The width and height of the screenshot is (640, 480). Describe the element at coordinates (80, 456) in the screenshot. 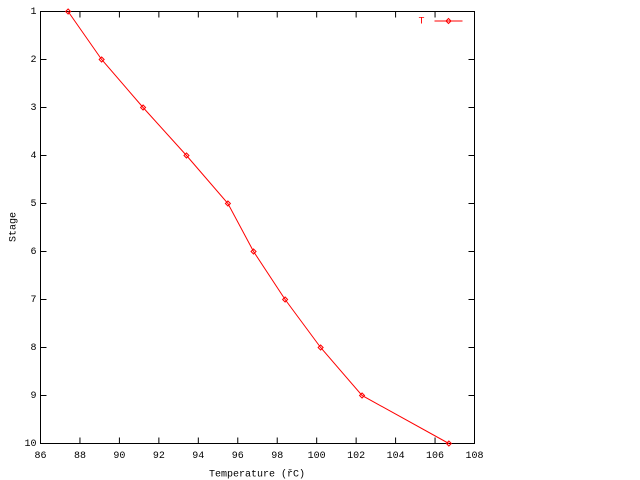

I see `x-tick-label: 88` at that location.